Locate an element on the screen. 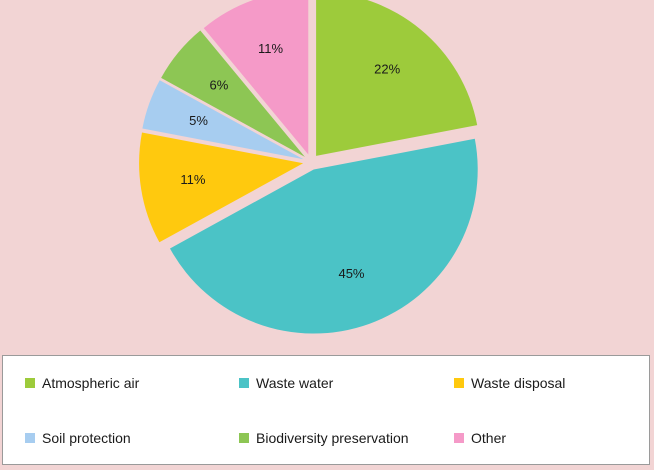 Image resolution: width=654 pixels, height=470 pixels. legend-label: Soil protection is located at coordinates (86, 438).